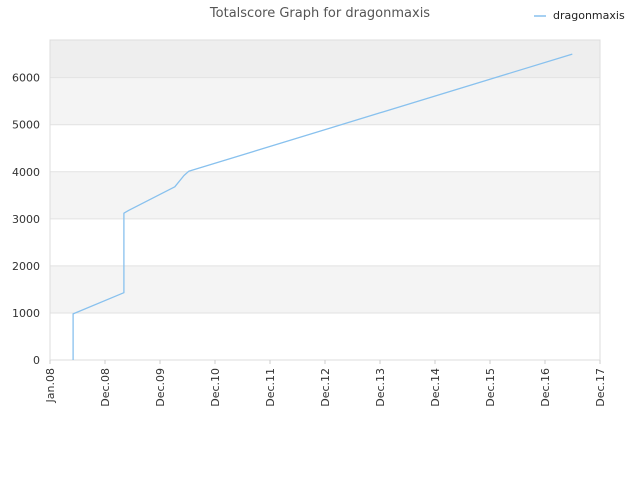 The height and width of the screenshot is (480, 640). I want to click on y-axis: 0 1000 2000 3000 4000 5000 6000, so click(26, 219).